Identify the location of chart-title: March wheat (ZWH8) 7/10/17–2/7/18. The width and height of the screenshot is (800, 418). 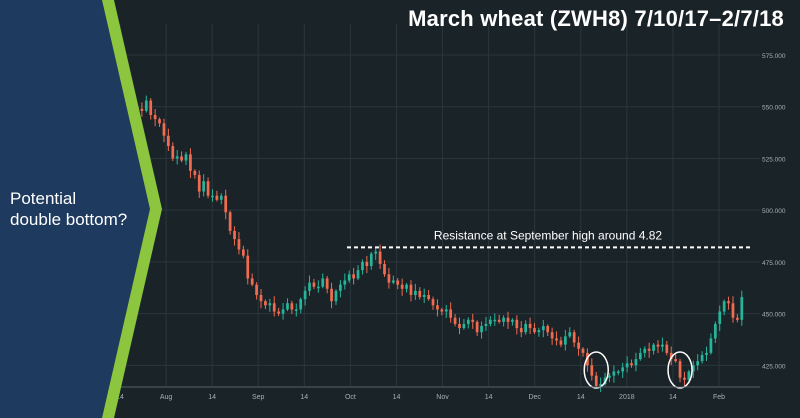
(596, 18).